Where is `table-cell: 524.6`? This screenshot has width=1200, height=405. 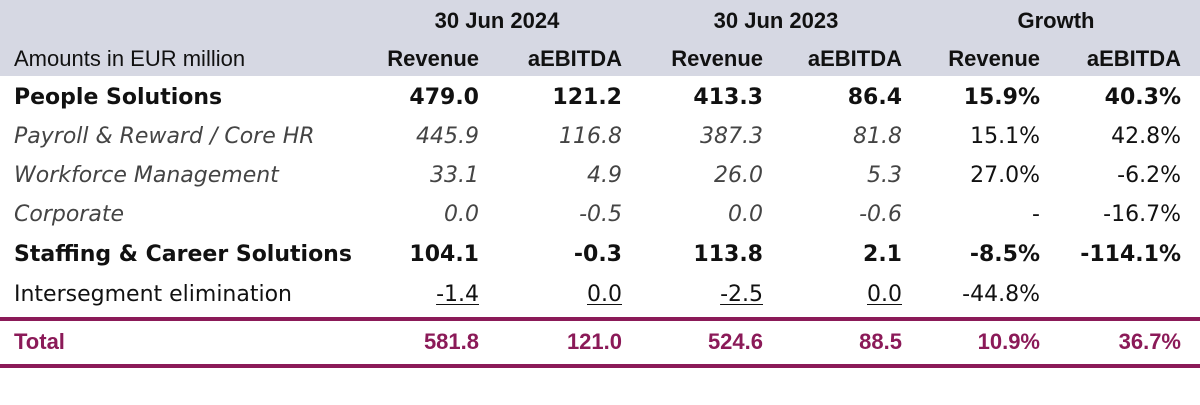 table-cell: 524.6 is located at coordinates (735, 341).